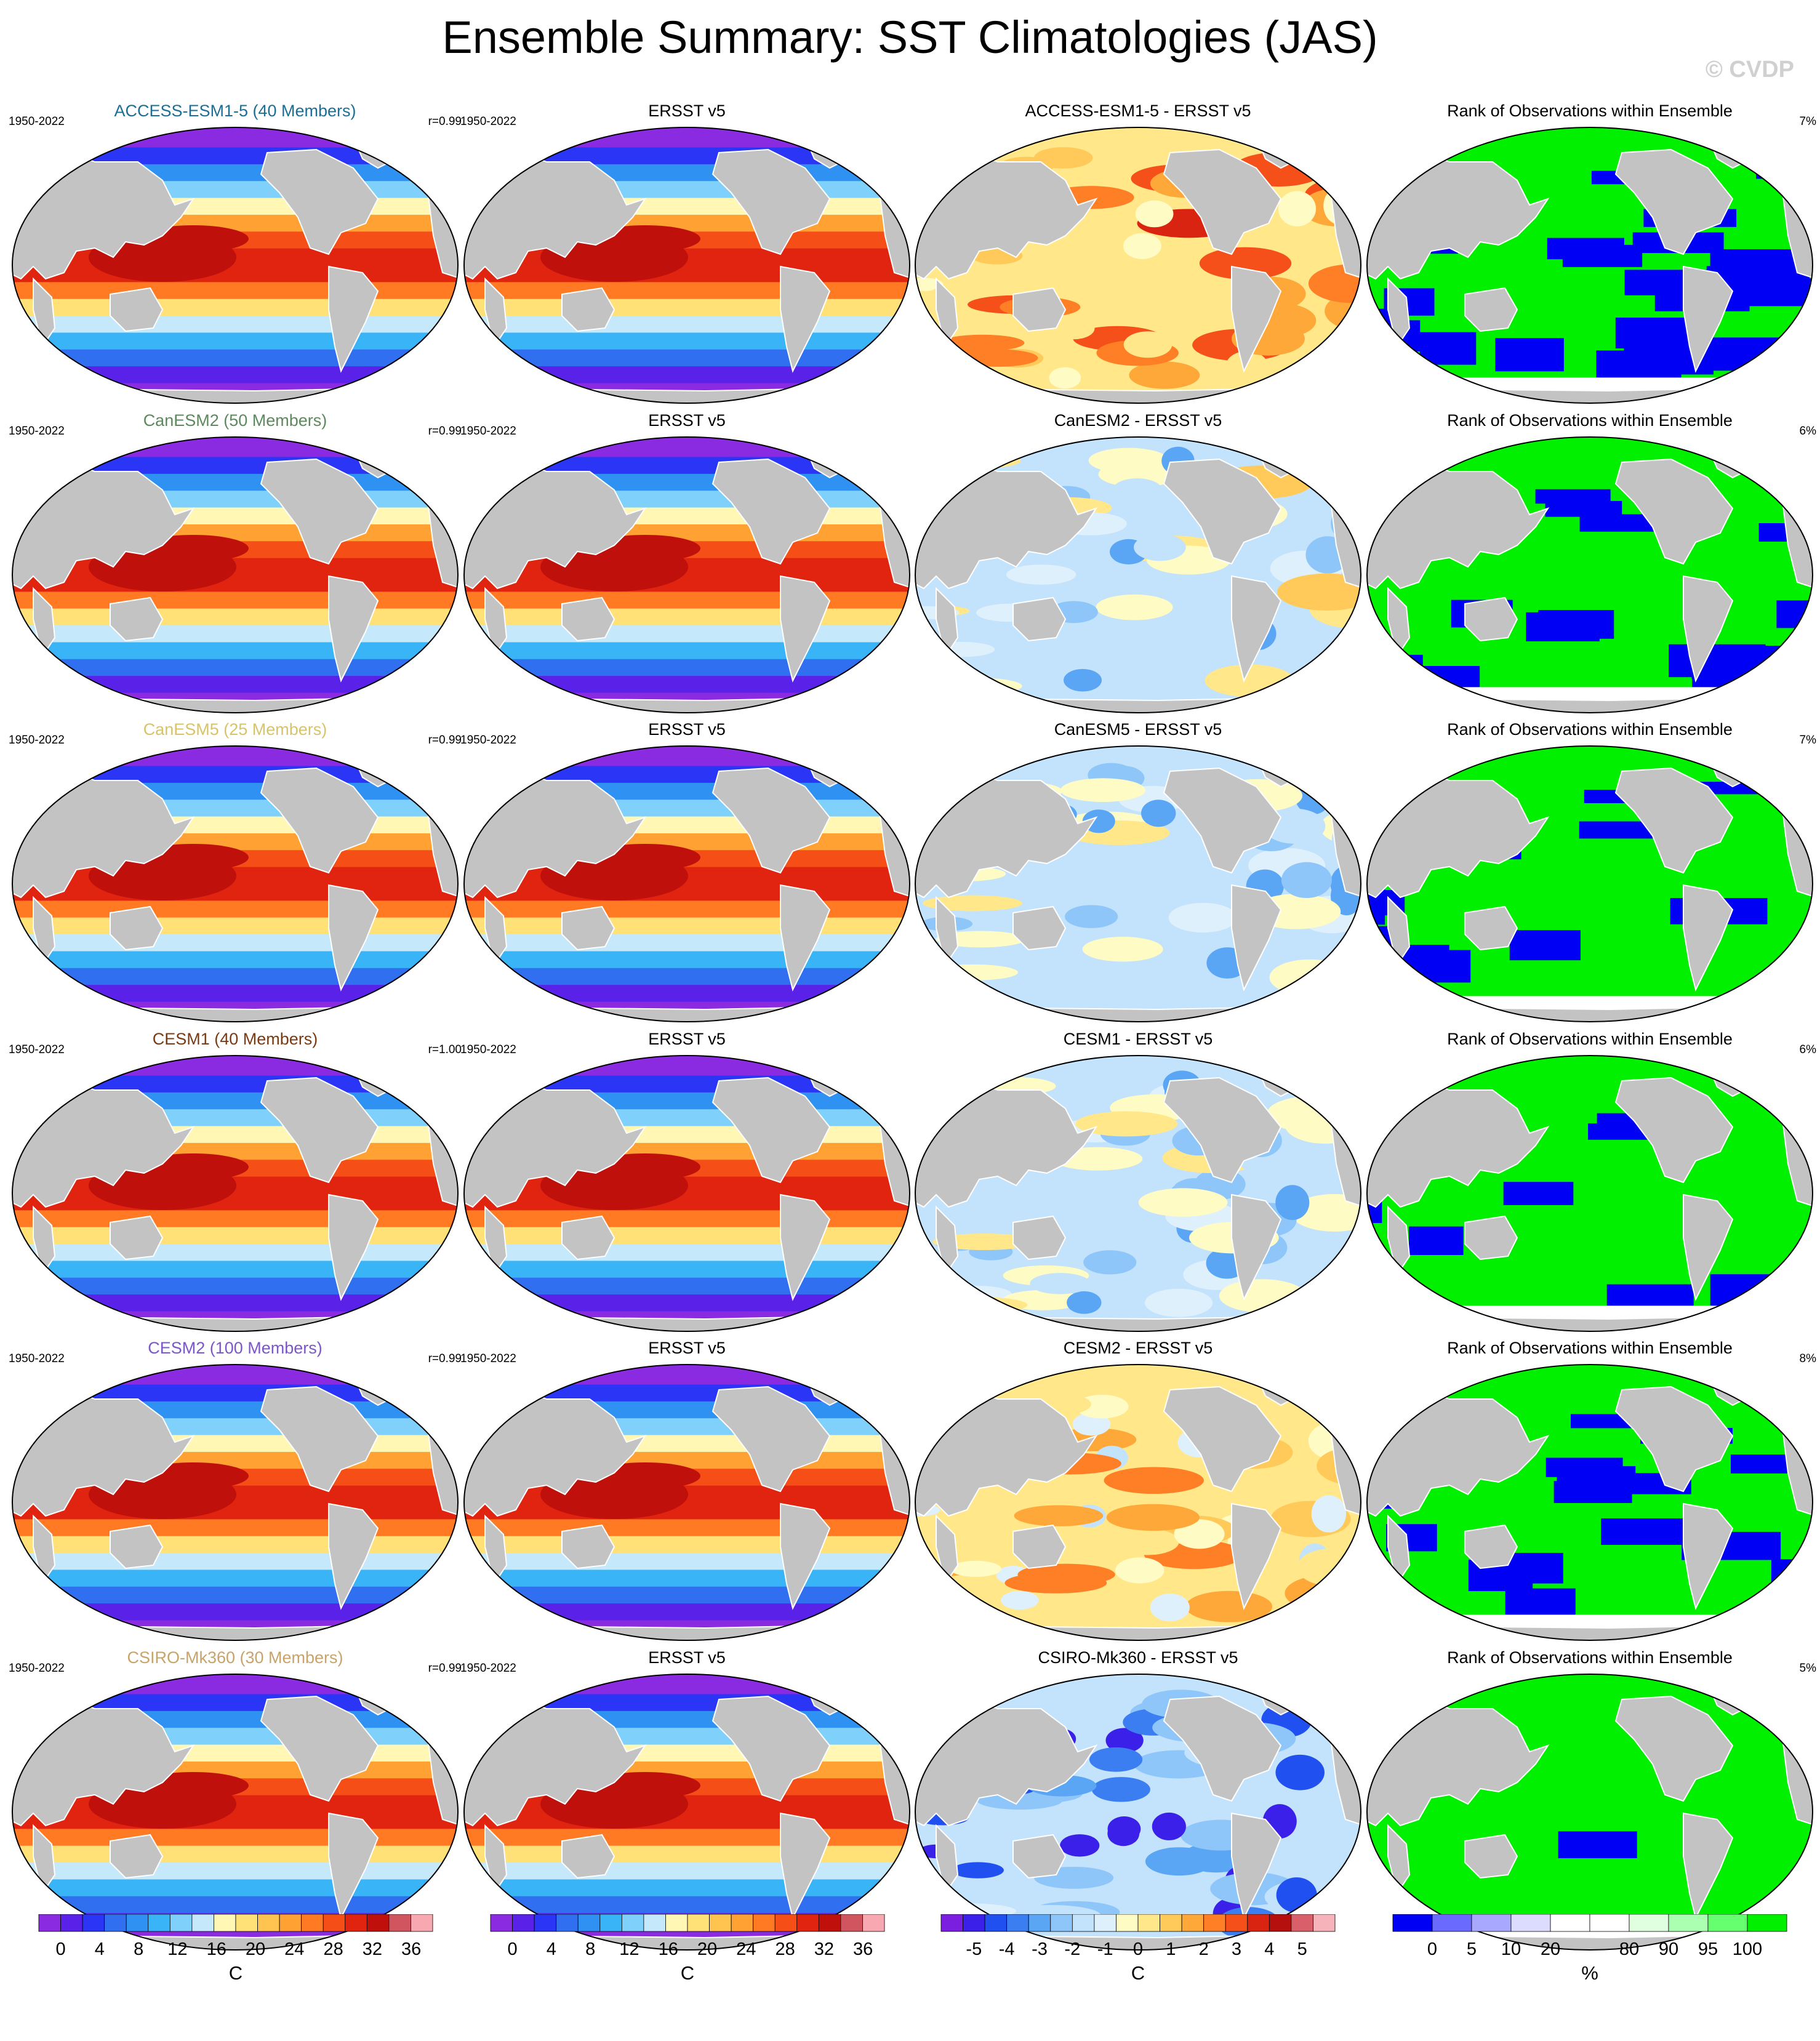 Image resolution: width=1820 pixels, height=2041 pixels. I want to click on rank-percent-label: 6%, so click(1807, 1050).